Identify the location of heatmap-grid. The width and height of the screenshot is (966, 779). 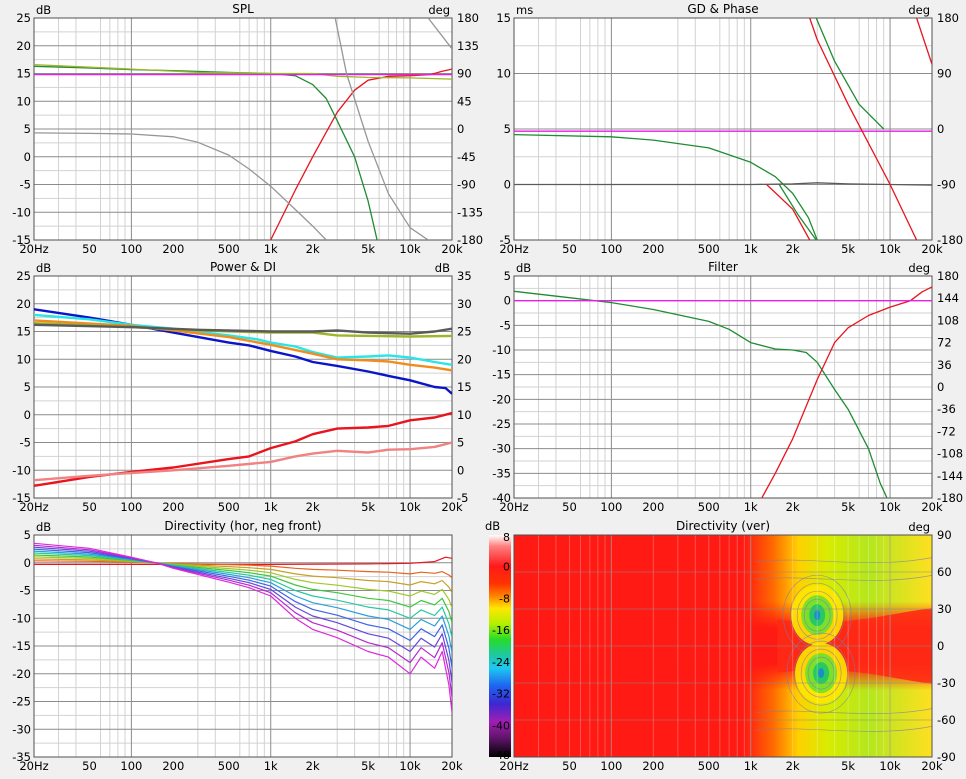
(723, 646).